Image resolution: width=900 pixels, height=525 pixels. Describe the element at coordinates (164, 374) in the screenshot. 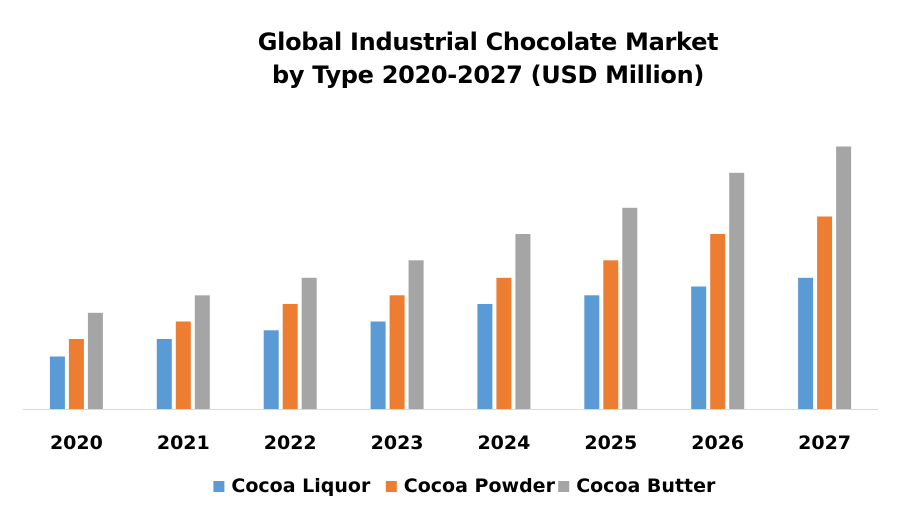

I see `bar-cocoa-liquor-2021` at that location.